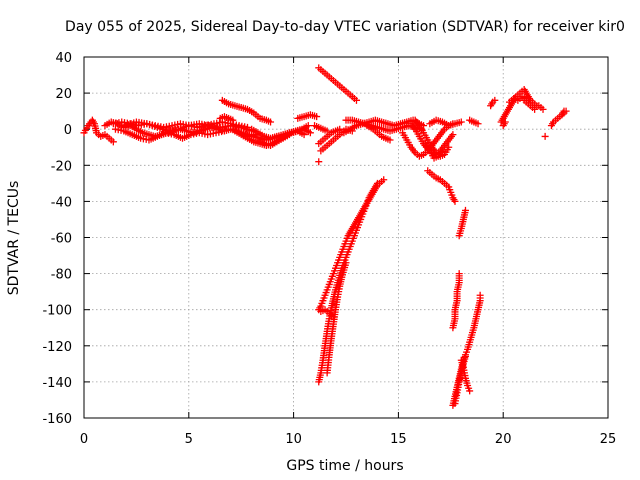 The width and height of the screenshot is (640, 480). What do you see at coordinates (61, 239) in the screenshot?
I see `y-tick-label: -60` at bounding box center [61, 239].